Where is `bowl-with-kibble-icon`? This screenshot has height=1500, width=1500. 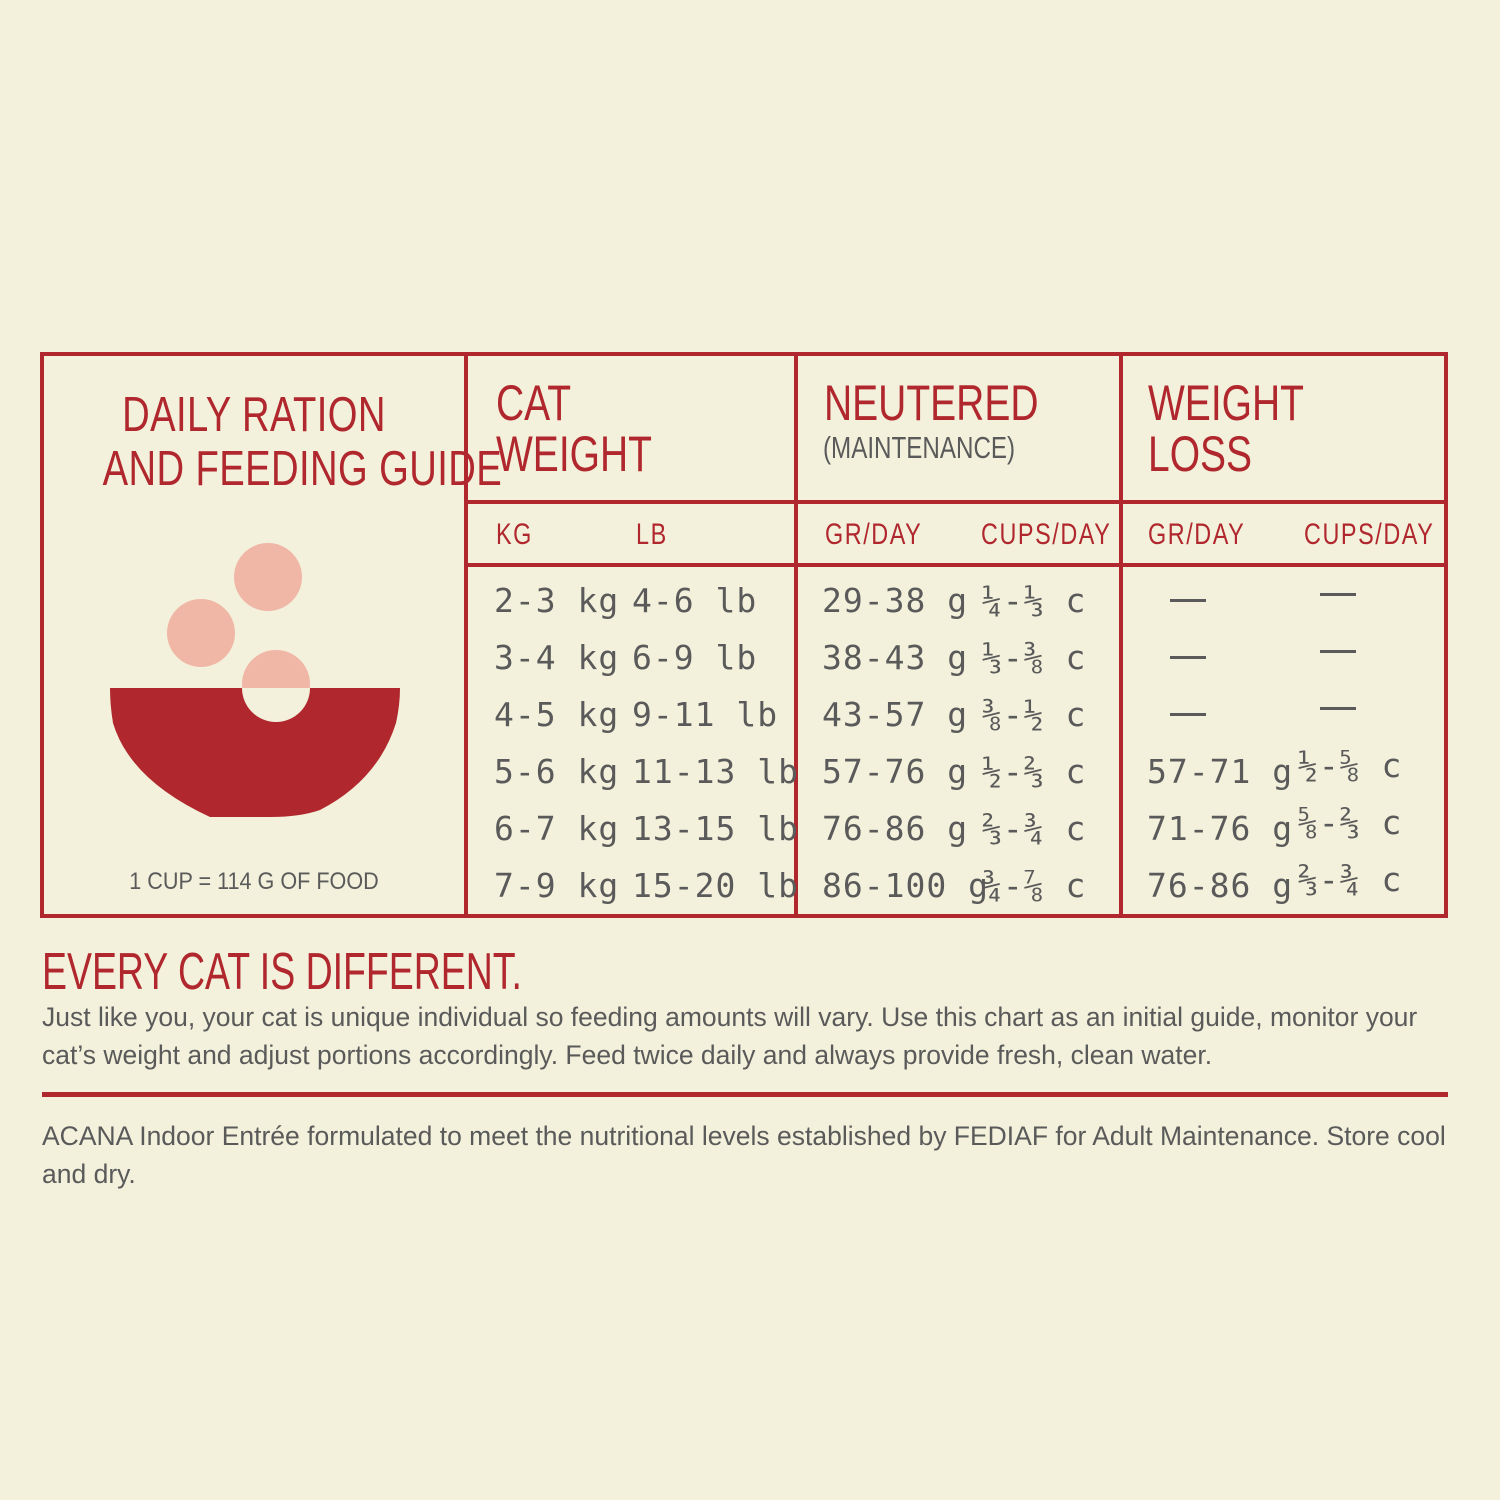 bowl-with-kibble-icon is located at coordinates (255, 680).